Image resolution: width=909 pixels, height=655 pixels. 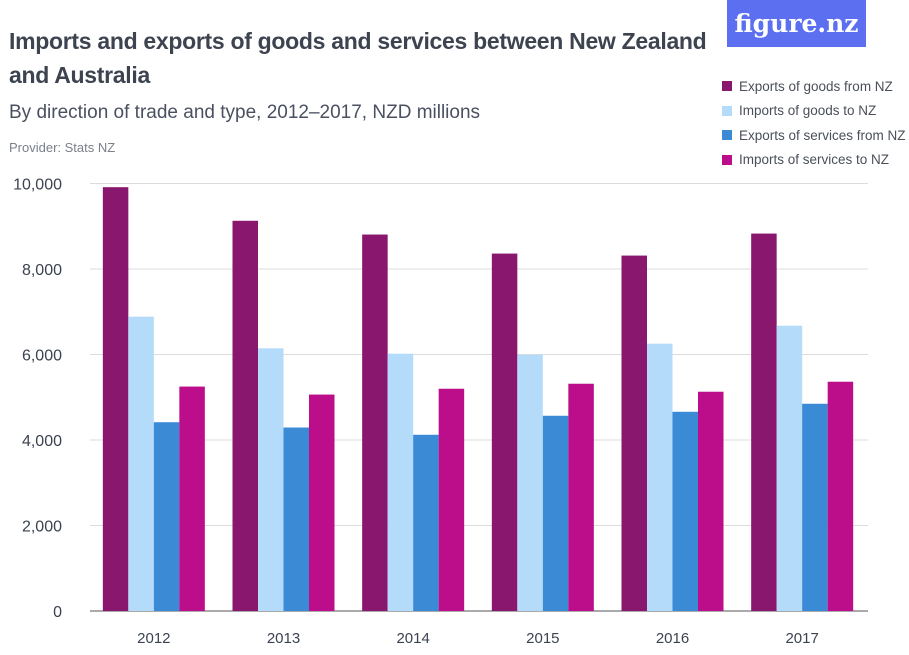 I want to click on legend-label: Imports of services to NZ, so click(x=814, y=160).